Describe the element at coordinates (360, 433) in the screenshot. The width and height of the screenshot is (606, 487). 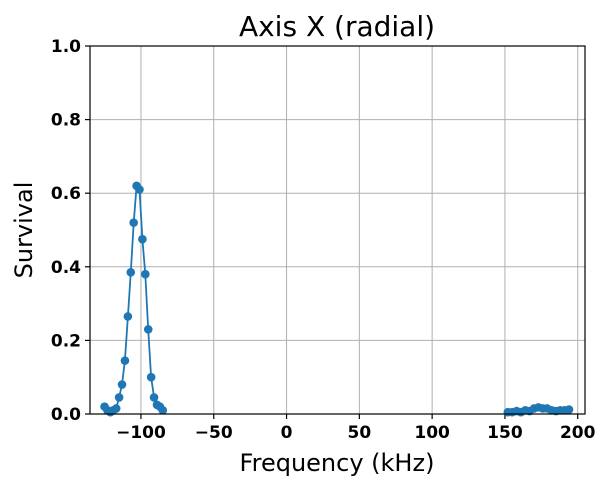
I see `x-tick-label: 50` at that location.